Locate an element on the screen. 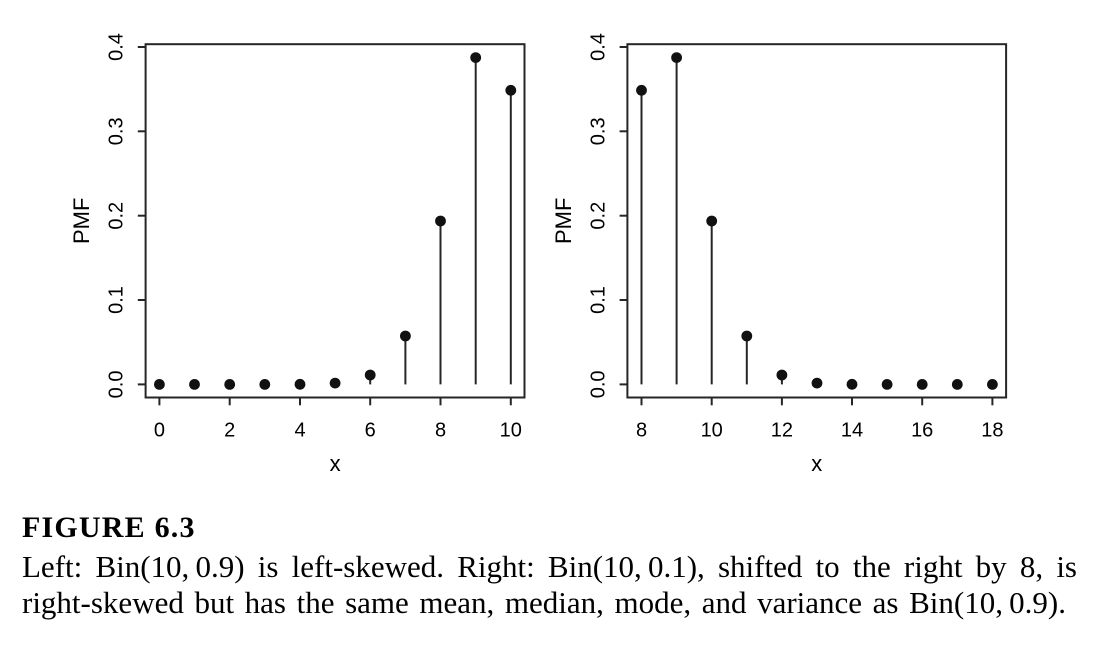  svg-text: 16 is located at coordinates (922, 431).